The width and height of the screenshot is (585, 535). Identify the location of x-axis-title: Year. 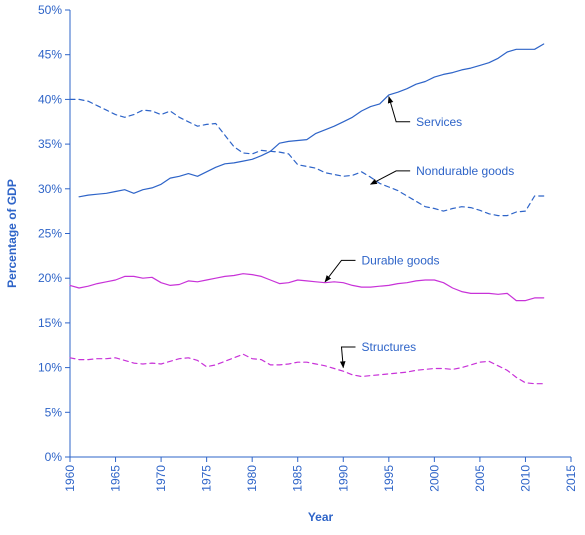
(321, 517).